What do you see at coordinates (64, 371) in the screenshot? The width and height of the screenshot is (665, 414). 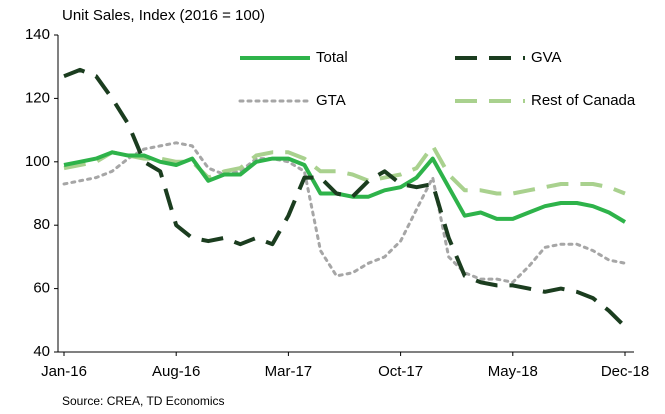 I see `x-tick-label: Jan-16` at bounding box center [64, 371].